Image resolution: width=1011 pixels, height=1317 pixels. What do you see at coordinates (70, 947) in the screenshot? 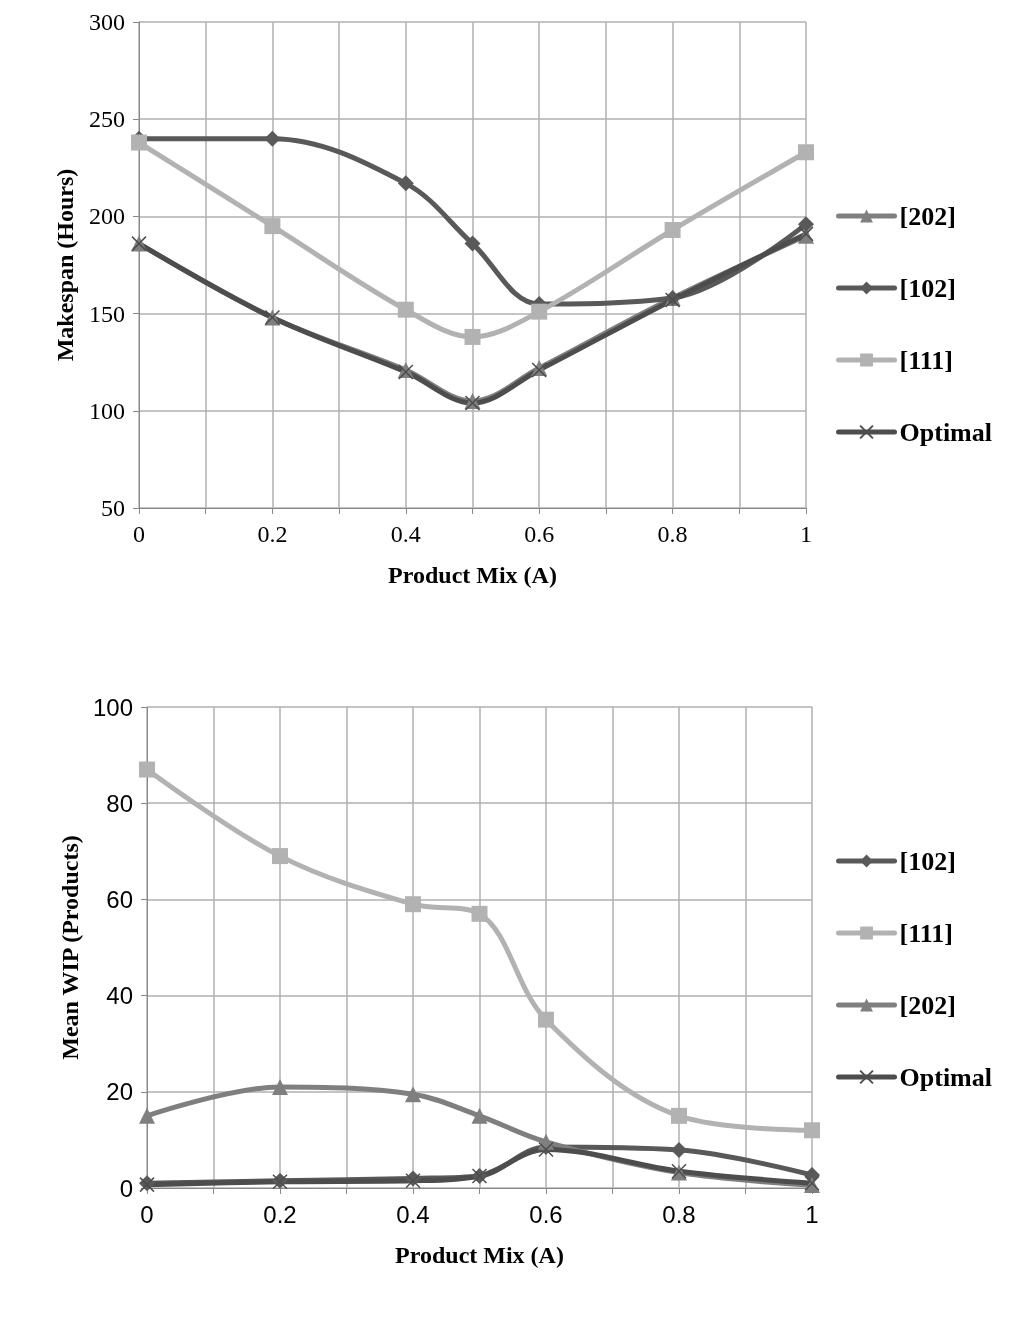
I see `y-axis-title: Mean WIP (Products)` at bounding box center [70, 947].